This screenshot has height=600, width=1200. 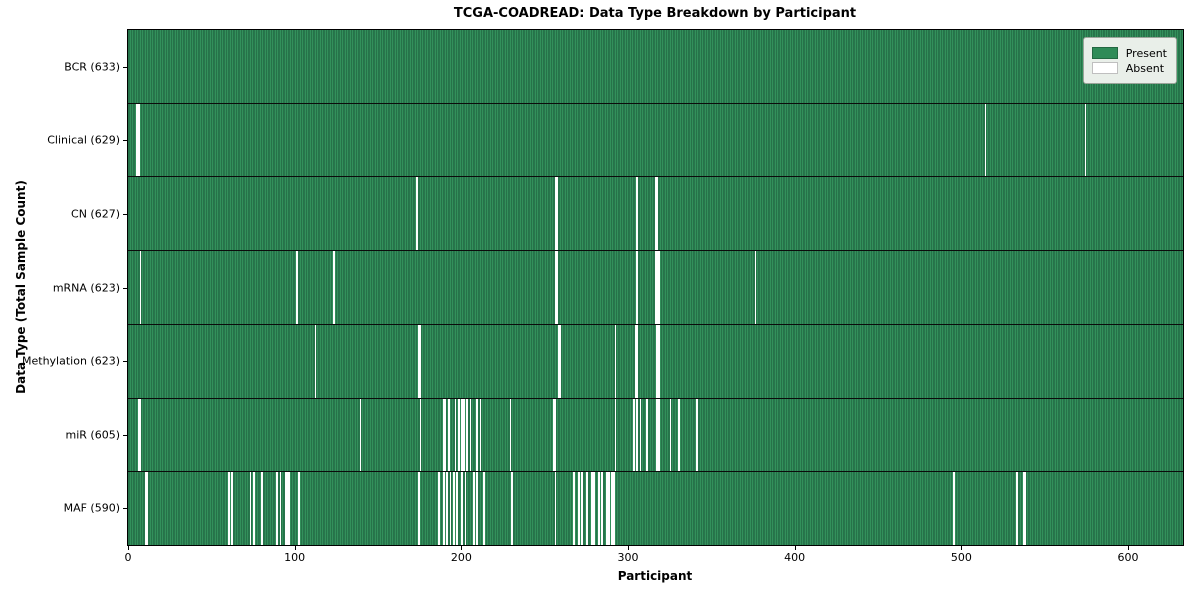 I want to click on row-band-cn, so click(x=655, y=213).